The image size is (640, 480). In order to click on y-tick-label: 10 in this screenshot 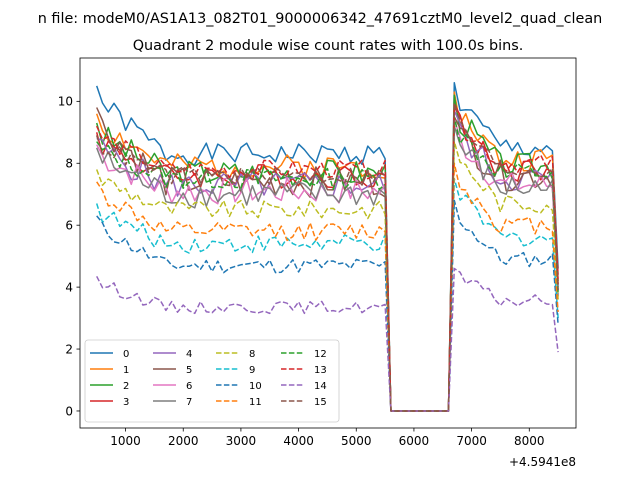, I will do `click(65, 102)`.